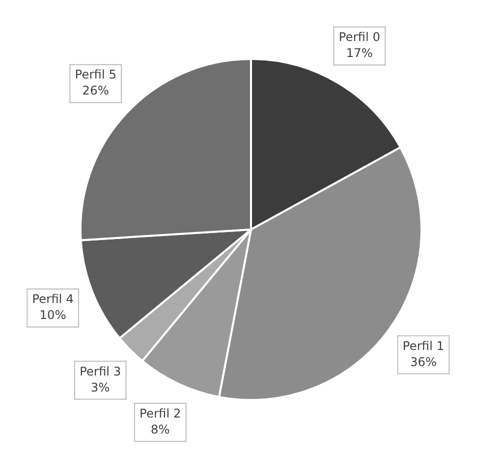 Image resolution: width=502 pixels, height=459 pixels. What do you see at coordinates (423, 345) in the screenshot?
I see `slice-label: Perfil 1` at bounding box center [423, 345].